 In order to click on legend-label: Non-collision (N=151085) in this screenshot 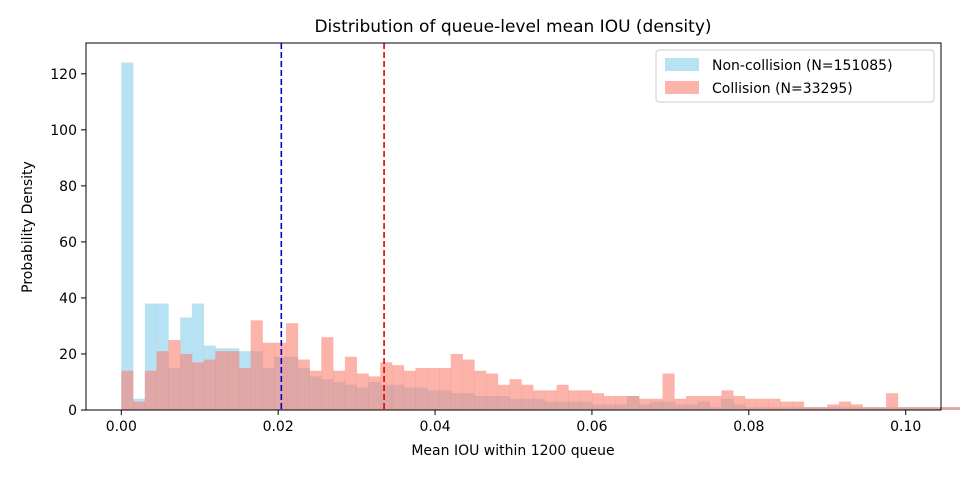, I will do `click(802, 66)`.